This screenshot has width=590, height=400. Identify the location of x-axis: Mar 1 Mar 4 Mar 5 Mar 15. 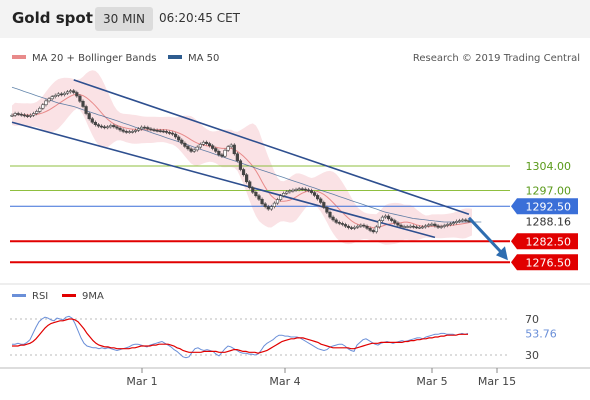
(295, 377).